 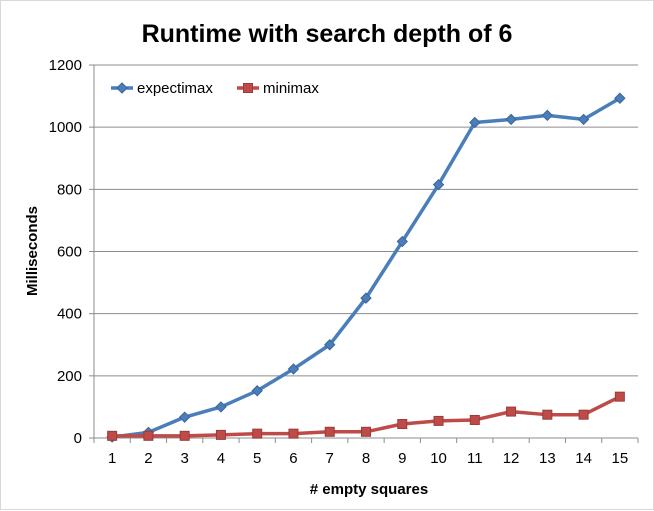 I want to click on x-tick-label: 9, so click(x=402, y=458).